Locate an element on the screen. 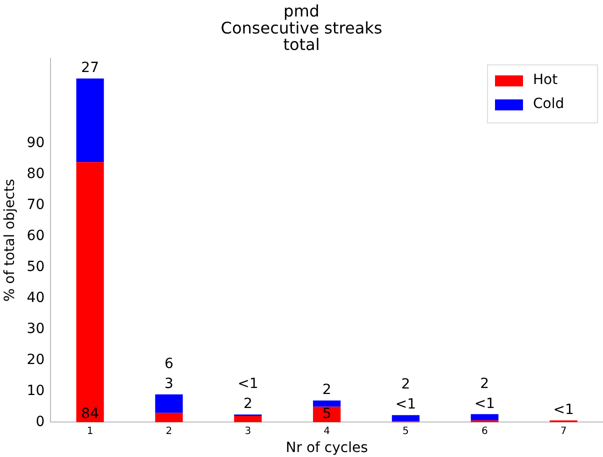  chart-title: pmd Consecutive streaks total is located at coordinates (301, 28).